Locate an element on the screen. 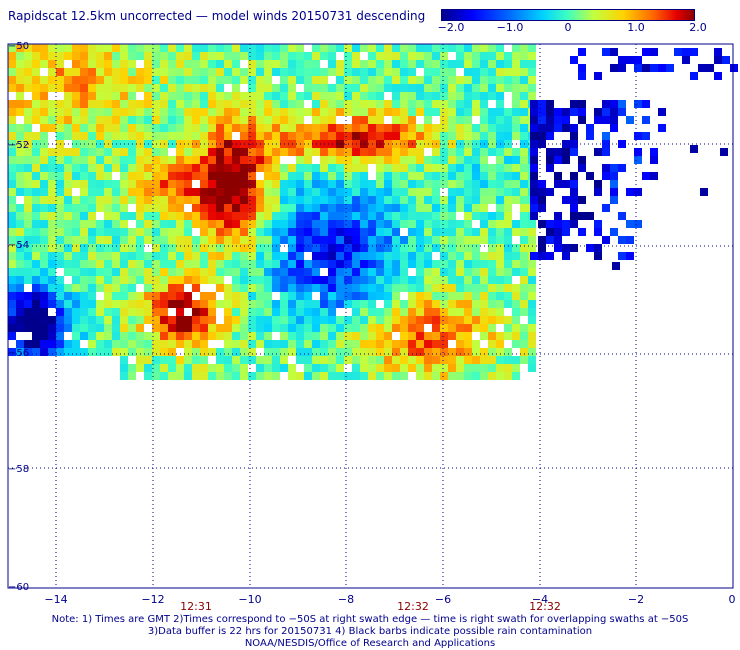 This screenshot has height=650, width=740. lon-tick-label: −14 is located at coordinates (55, 599).